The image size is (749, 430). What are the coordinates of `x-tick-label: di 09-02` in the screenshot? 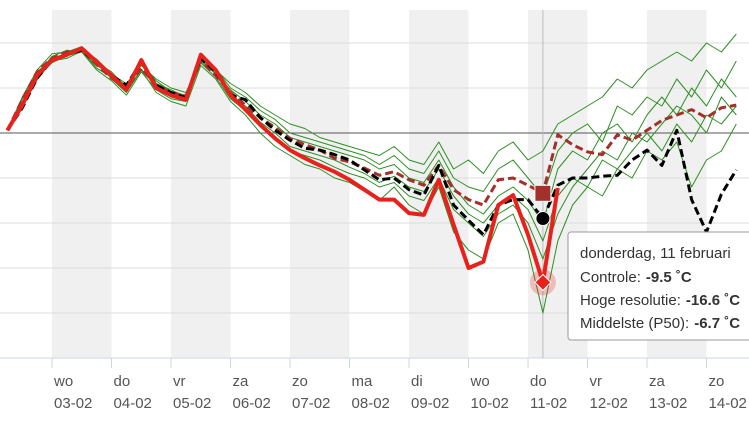 It's located at (430, 392).